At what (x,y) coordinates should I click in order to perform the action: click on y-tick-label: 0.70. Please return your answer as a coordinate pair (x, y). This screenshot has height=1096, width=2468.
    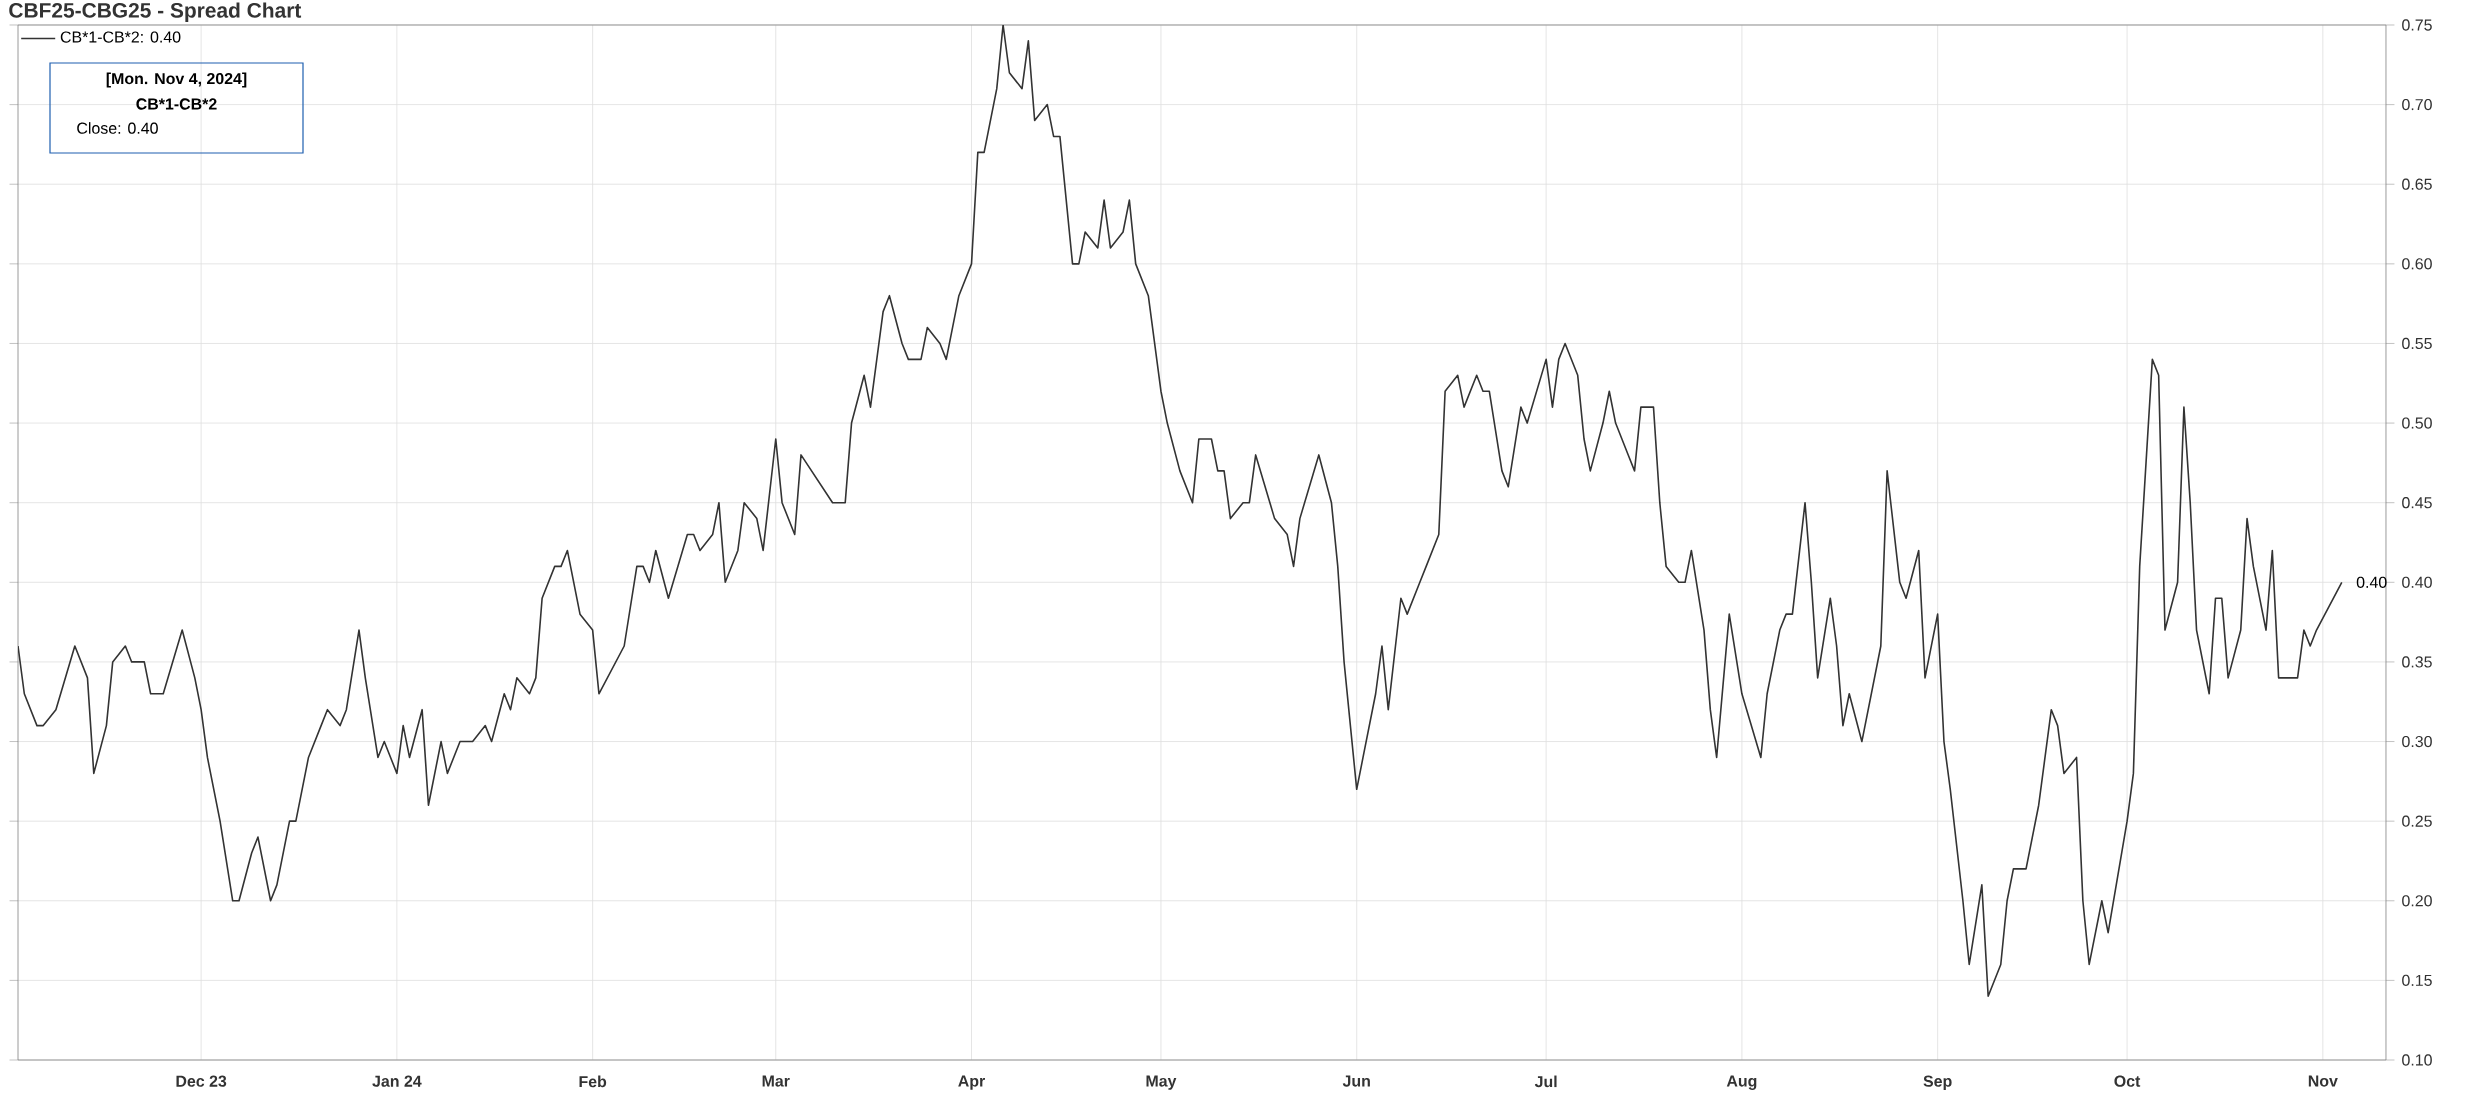
    Looking at the image, I should click on (2417, 104).